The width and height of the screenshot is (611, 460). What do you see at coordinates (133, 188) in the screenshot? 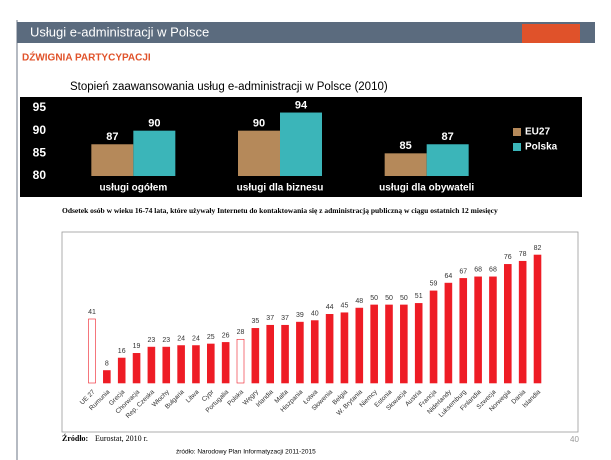
I see `x-tick-label: usługi ogółem` at bounding box center [133, 188].